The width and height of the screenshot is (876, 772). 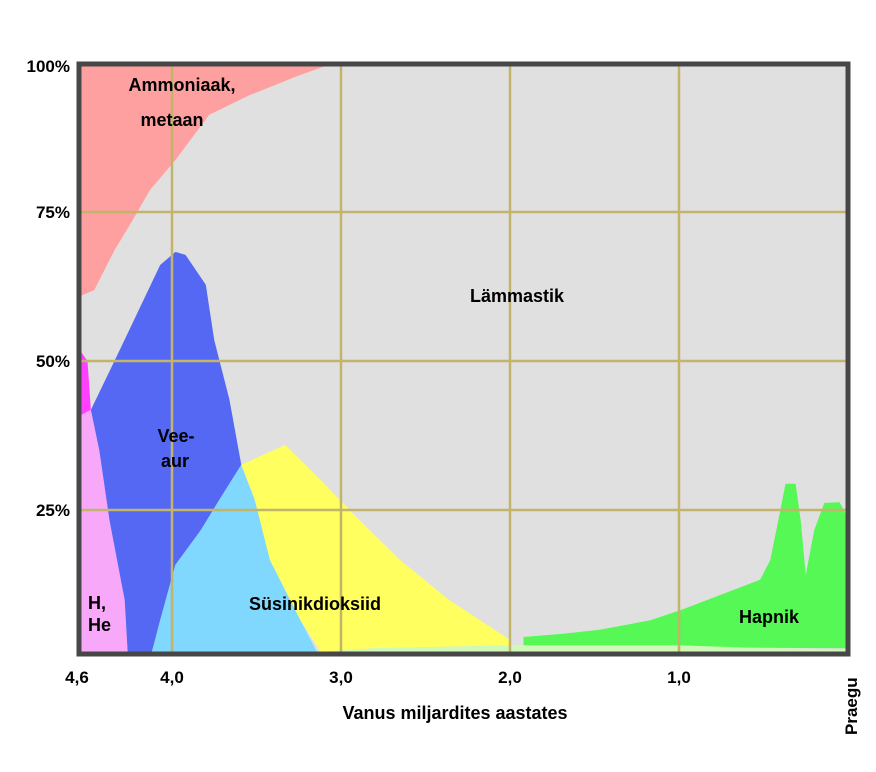 I want to click on y-tick-label: 75%, so click(x=53, y=212).